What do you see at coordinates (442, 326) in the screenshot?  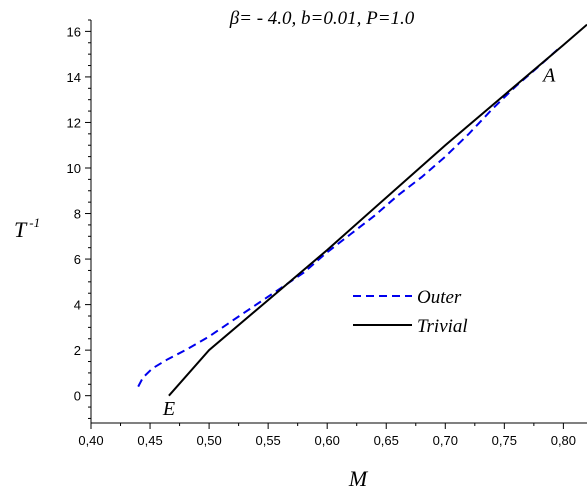 I see `legend-trivial-label: Trivial` at bounding box center [442, 326].